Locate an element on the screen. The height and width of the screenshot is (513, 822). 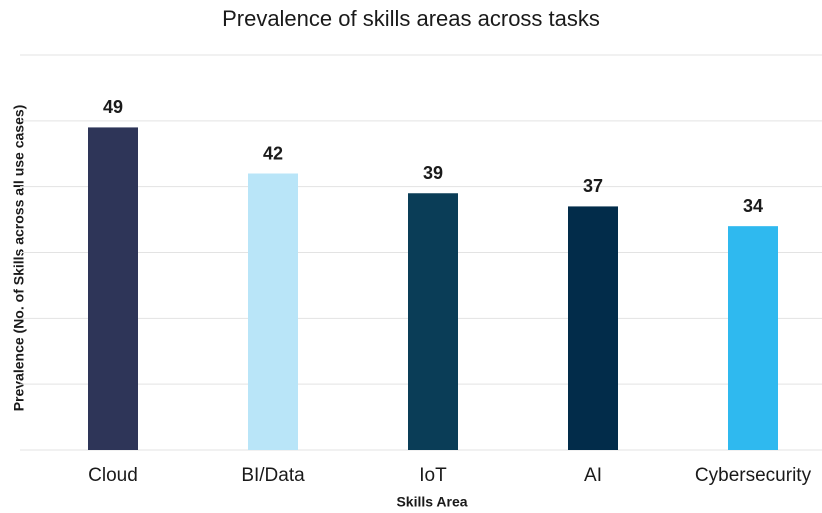
x-tick-label: Cloud is located at coordinates (113, 475).